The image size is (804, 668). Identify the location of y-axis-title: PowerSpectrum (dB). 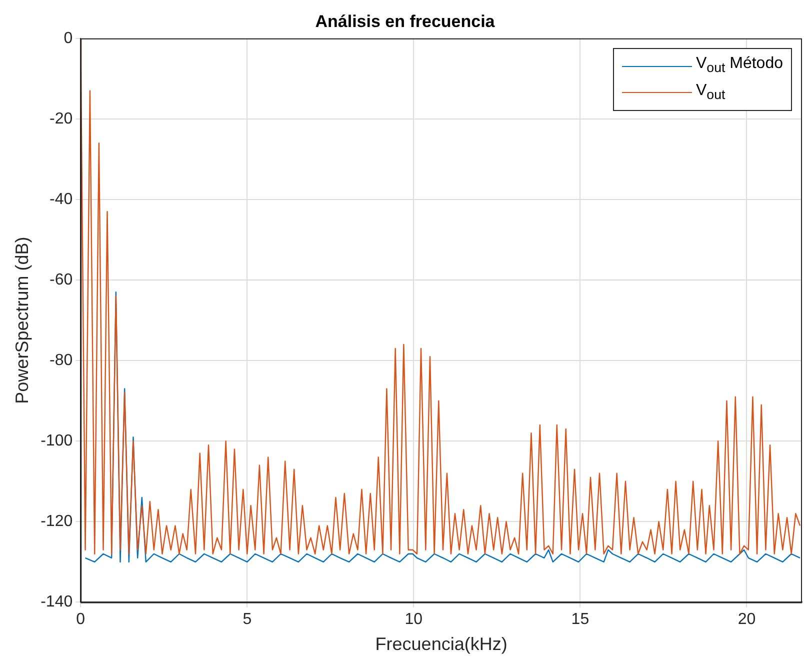
(22, 320).